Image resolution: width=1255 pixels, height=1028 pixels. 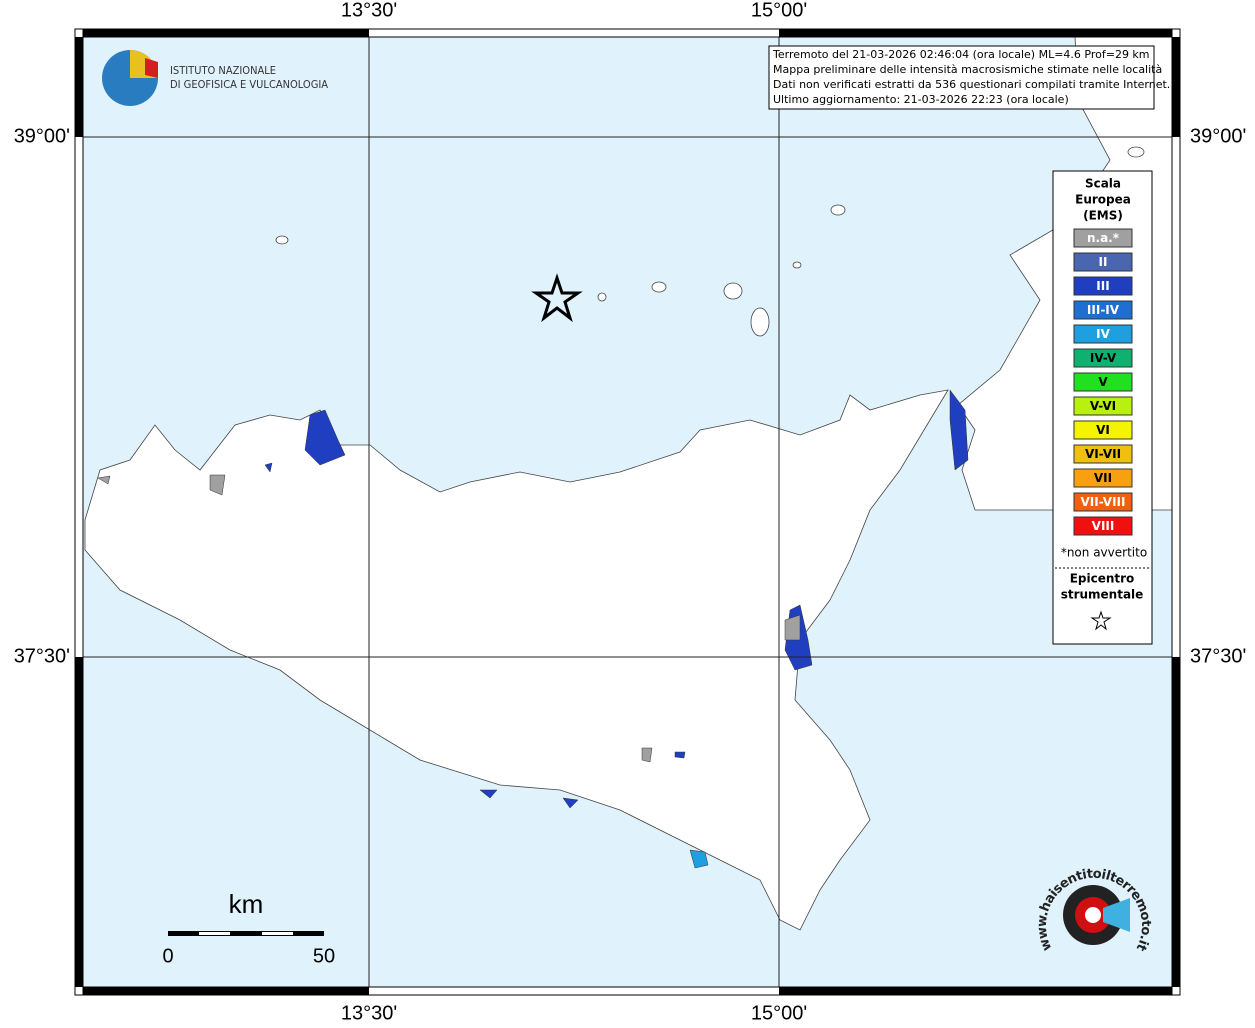 I want to click on logo-text: ISTITUTO NAZIONALE, so click(x=223, y=70).